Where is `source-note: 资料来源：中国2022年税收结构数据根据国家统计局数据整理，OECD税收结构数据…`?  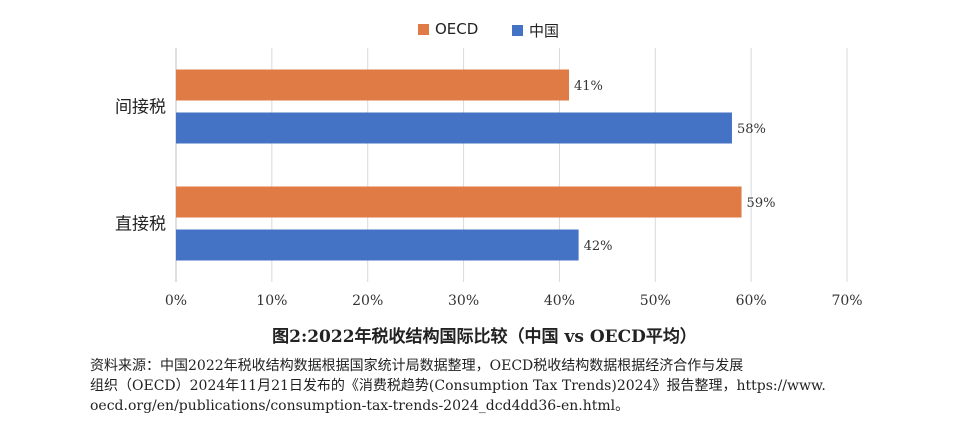
source-note: 资料来源：中国2022年税收结构数据根据国家统计局数据整理，OECD税收结构数据… is located at coordinates (485, 386).